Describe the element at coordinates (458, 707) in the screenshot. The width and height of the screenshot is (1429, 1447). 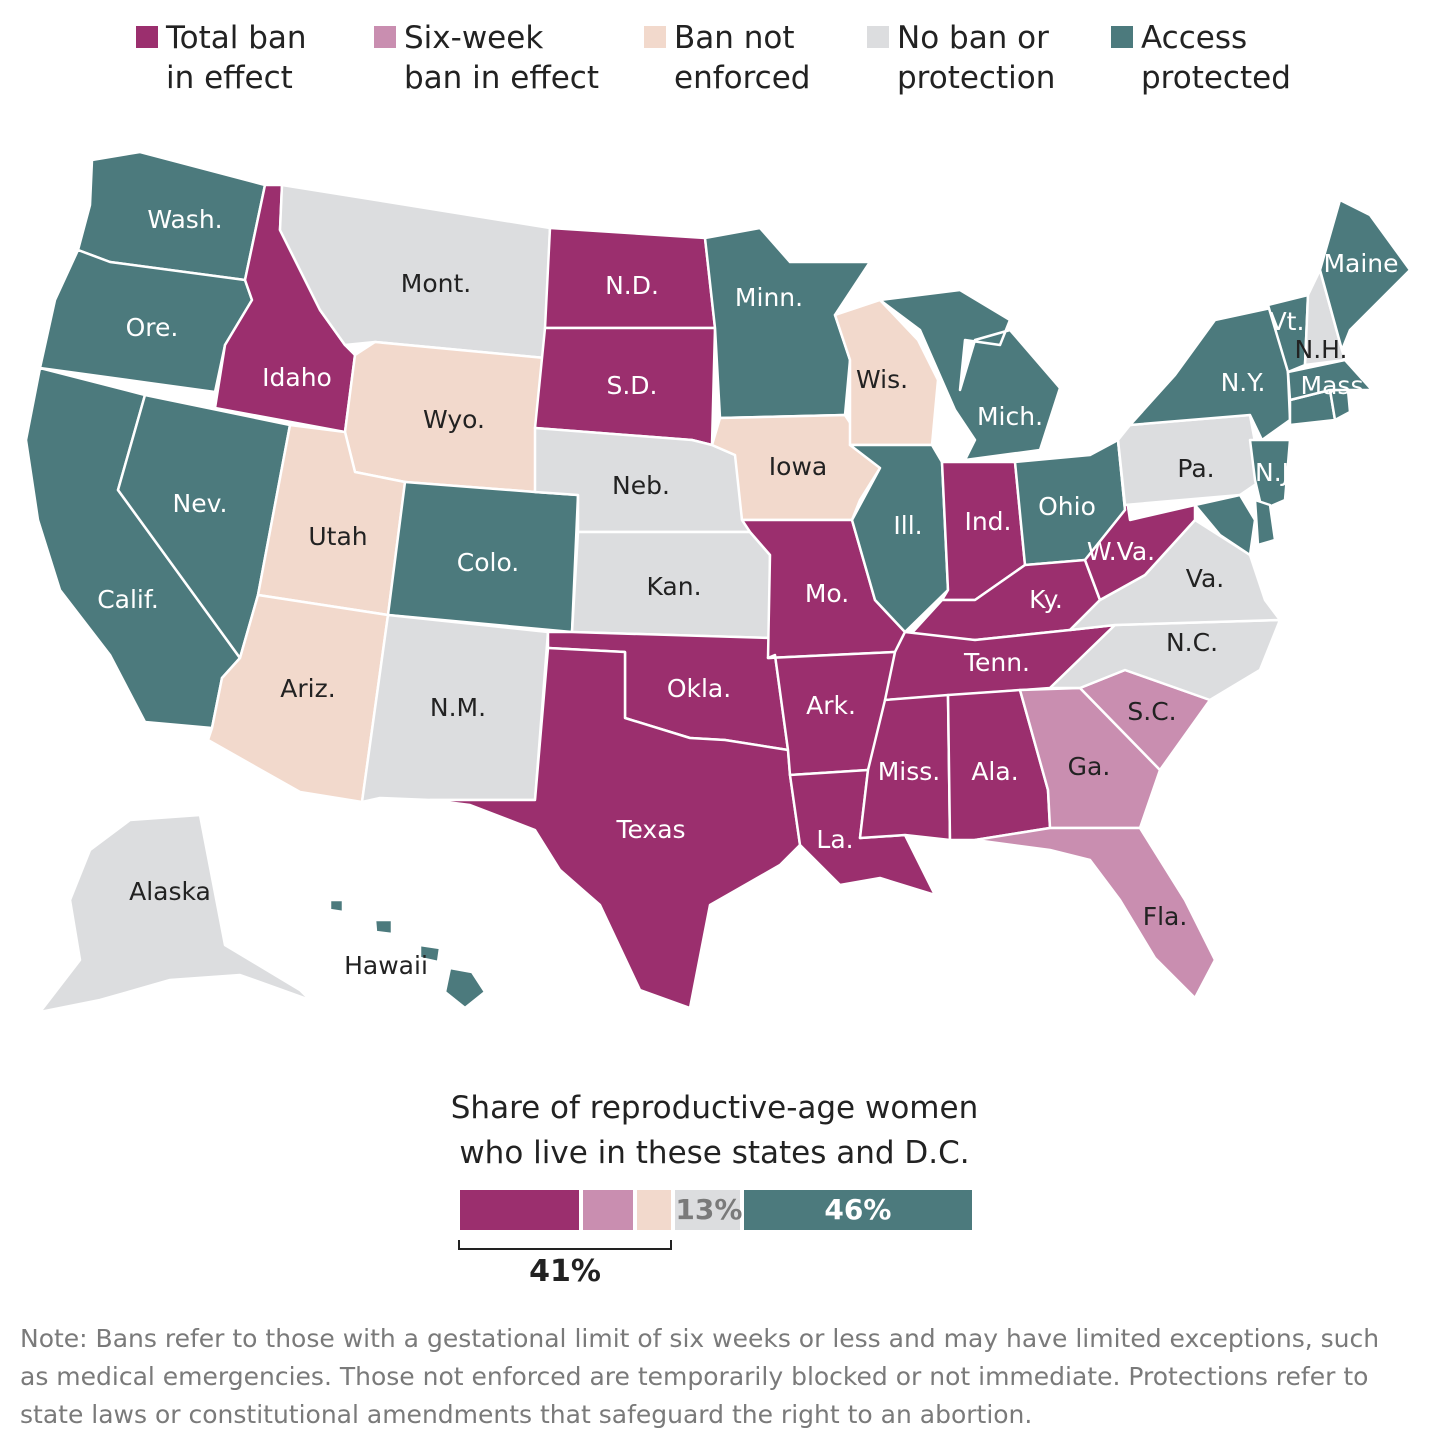
I see `state-label-nm: N.M.` at that location.